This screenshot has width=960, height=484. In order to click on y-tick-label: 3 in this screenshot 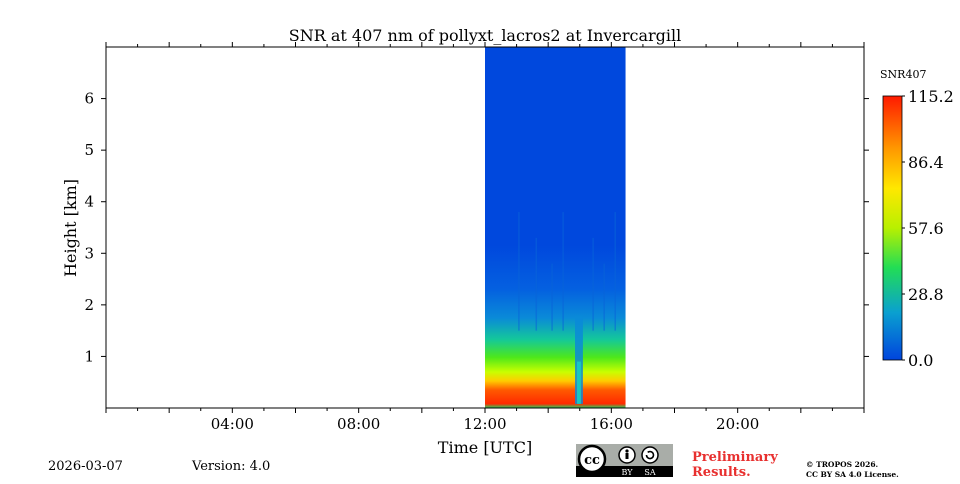, I will do `click(89, 253)`.